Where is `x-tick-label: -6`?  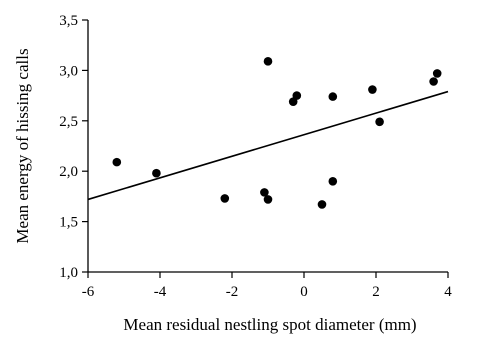 x-tick-label: -6 is located at coordinates (88, 292).